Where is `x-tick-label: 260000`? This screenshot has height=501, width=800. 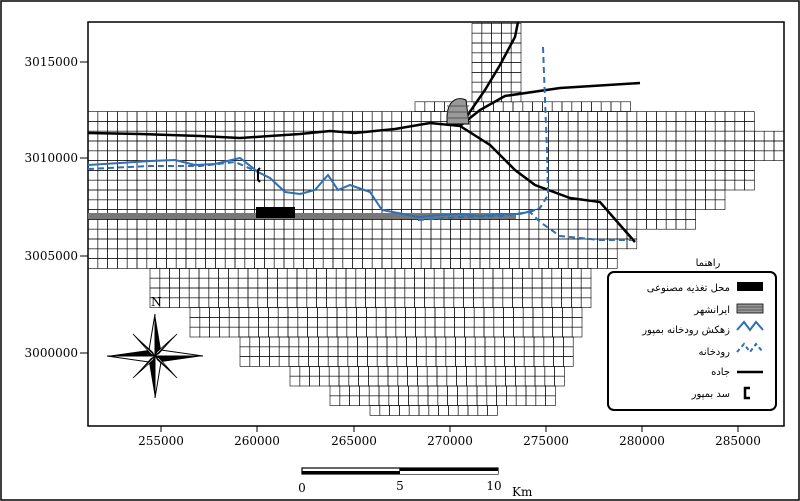
x-tick-label: 260000 is located at coordinates (257, 441).